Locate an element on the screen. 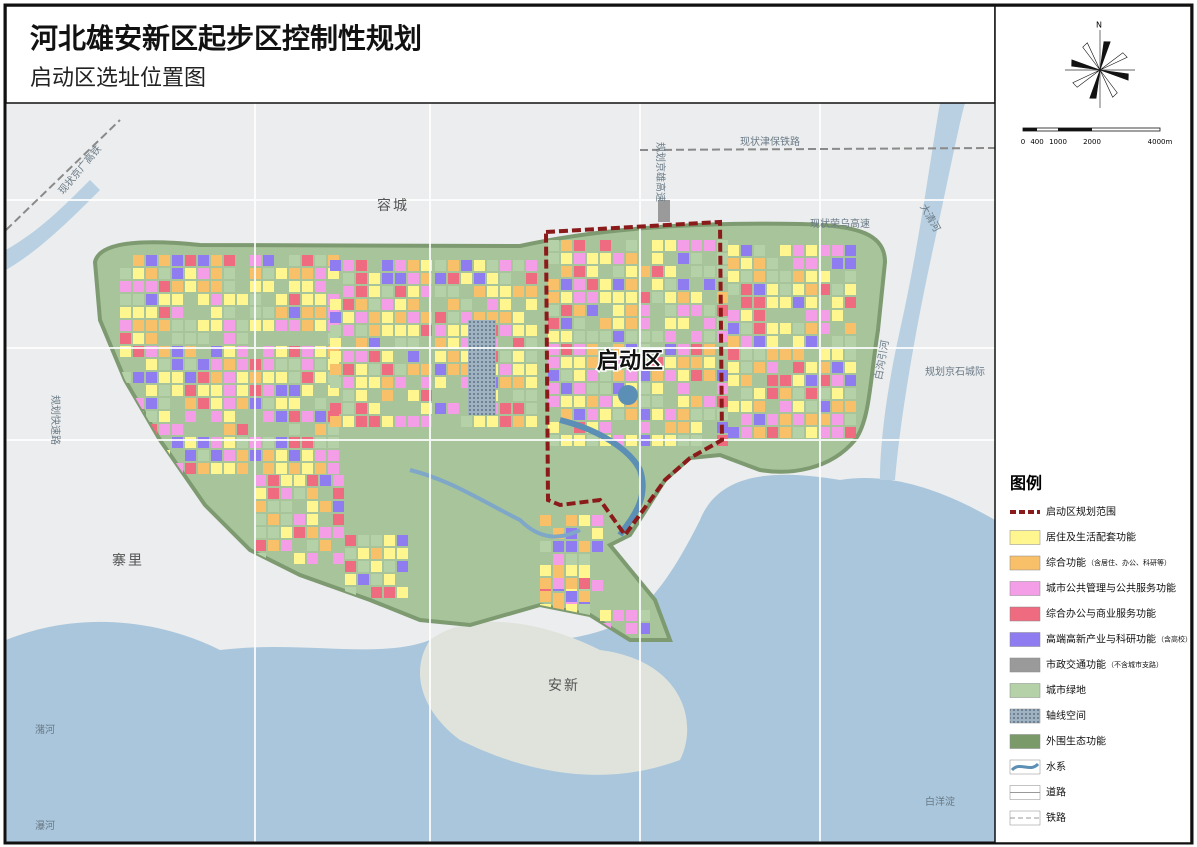 The width and height of the screenshot is (1197, 847). legend-label: 综合办公与商业服务功能 is located at coordinates (1101, 613).